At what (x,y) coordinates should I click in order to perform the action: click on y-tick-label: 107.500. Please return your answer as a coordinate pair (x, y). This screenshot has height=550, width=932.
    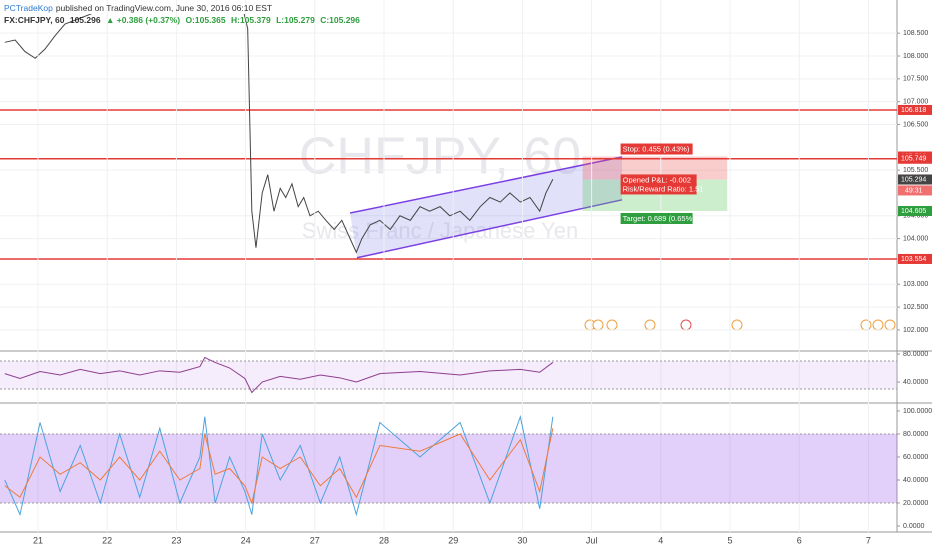
    Looking at the image, I should click on (915, 79).